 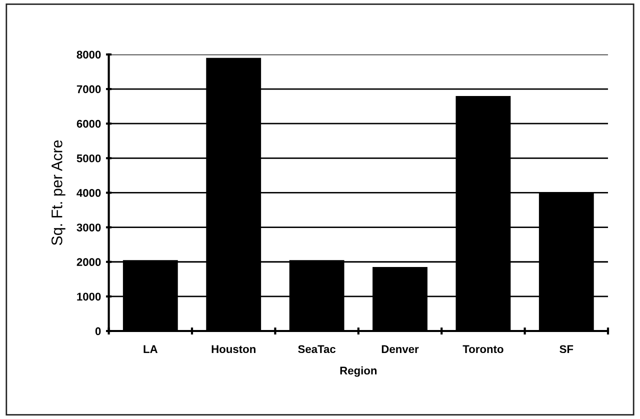 I want to click on x-tick-label: SF, so click(x=567, y=349).